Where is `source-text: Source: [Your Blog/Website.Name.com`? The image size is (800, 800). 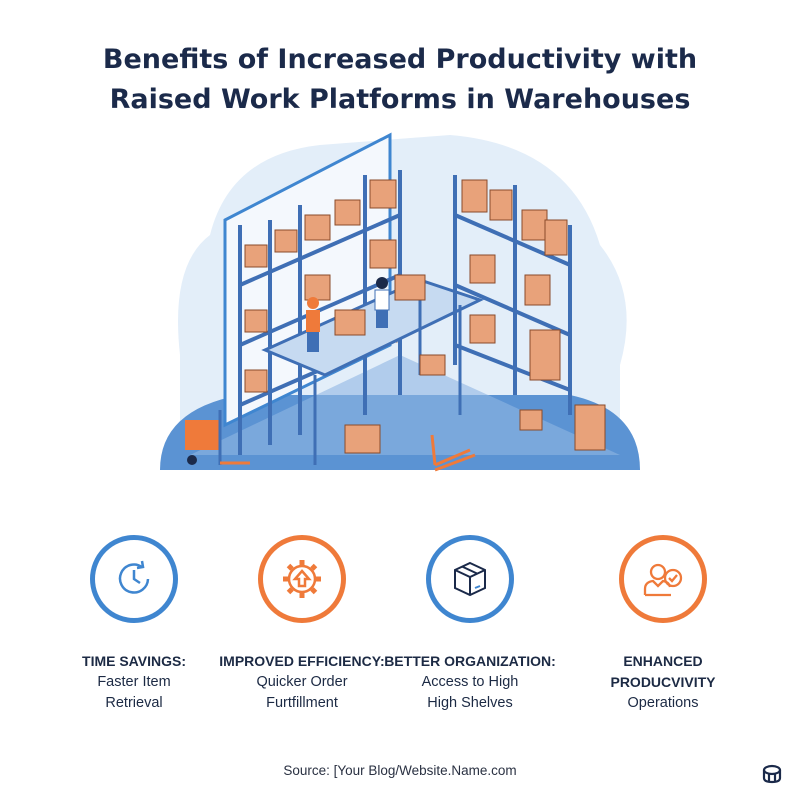
source-text: Source: [Your Blog/Website.Name.com is located at coordinates (400, 770).